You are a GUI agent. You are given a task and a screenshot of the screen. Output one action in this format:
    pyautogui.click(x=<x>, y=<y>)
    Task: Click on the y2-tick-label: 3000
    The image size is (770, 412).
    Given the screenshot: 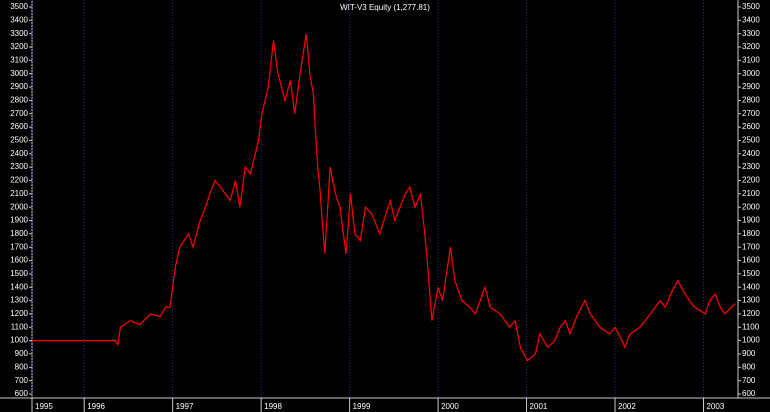 What is the action you would take?
    pyautogui.click(x=751, y=73)
    